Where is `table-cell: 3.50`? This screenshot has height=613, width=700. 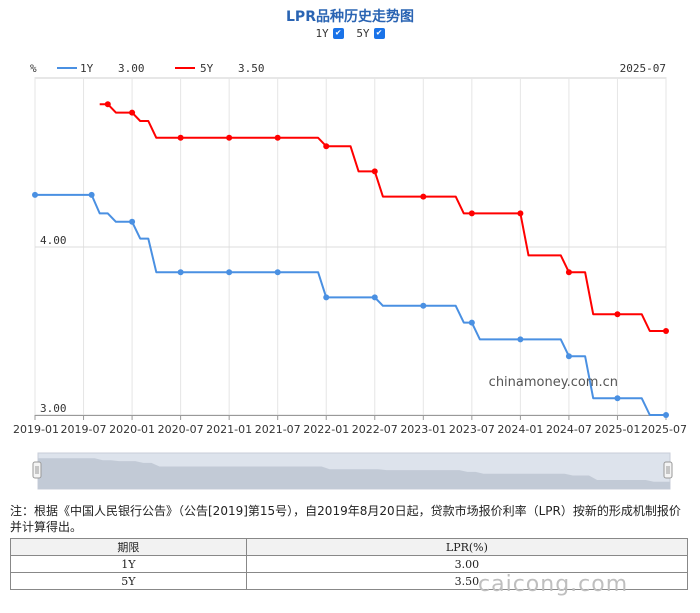 table-cell: 3.50 is located at coordinates (467, 581).